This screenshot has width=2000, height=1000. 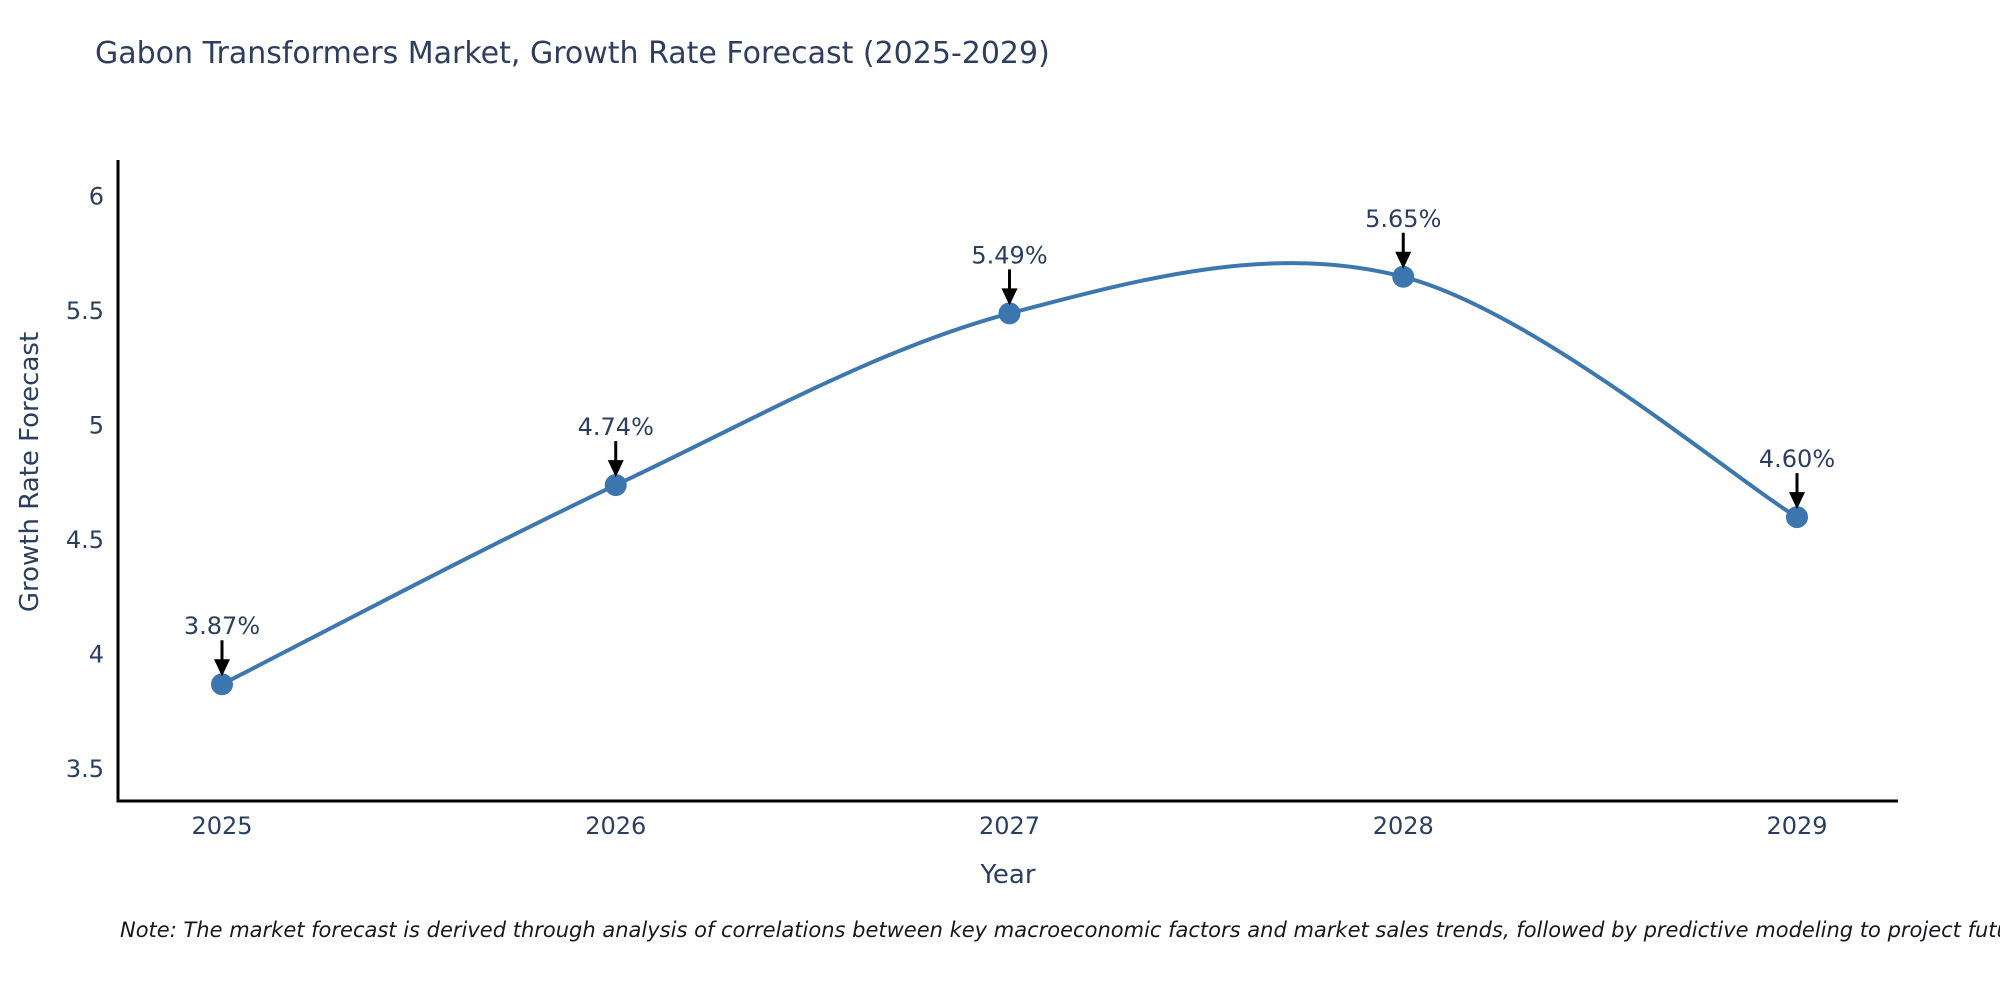 I want to click on data-point-2028, so click(x=1403, y=276).